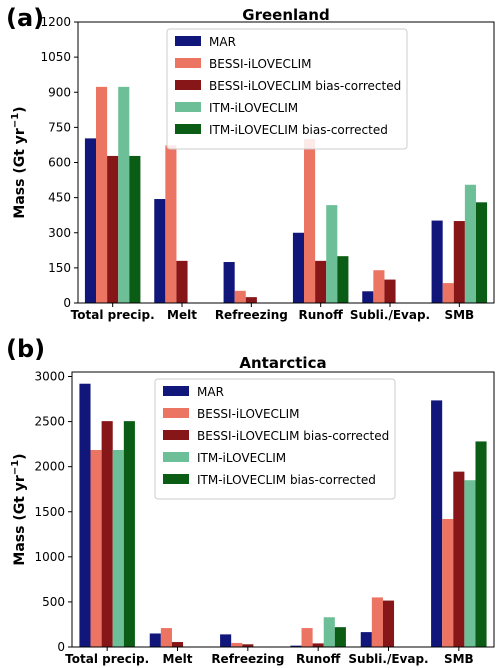  Describe the element at coordinates (49, 377) in the screenshot. I see `chart-1-ytick-label: 3000` at that location.